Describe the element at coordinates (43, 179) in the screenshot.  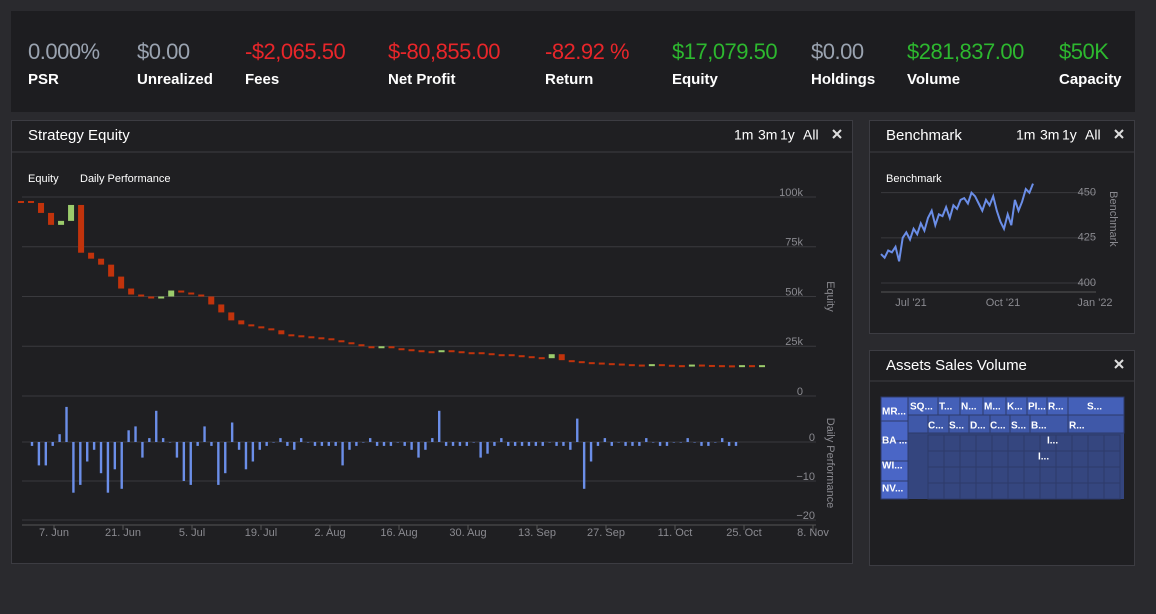
I see `legend-item: Equity` at that location.